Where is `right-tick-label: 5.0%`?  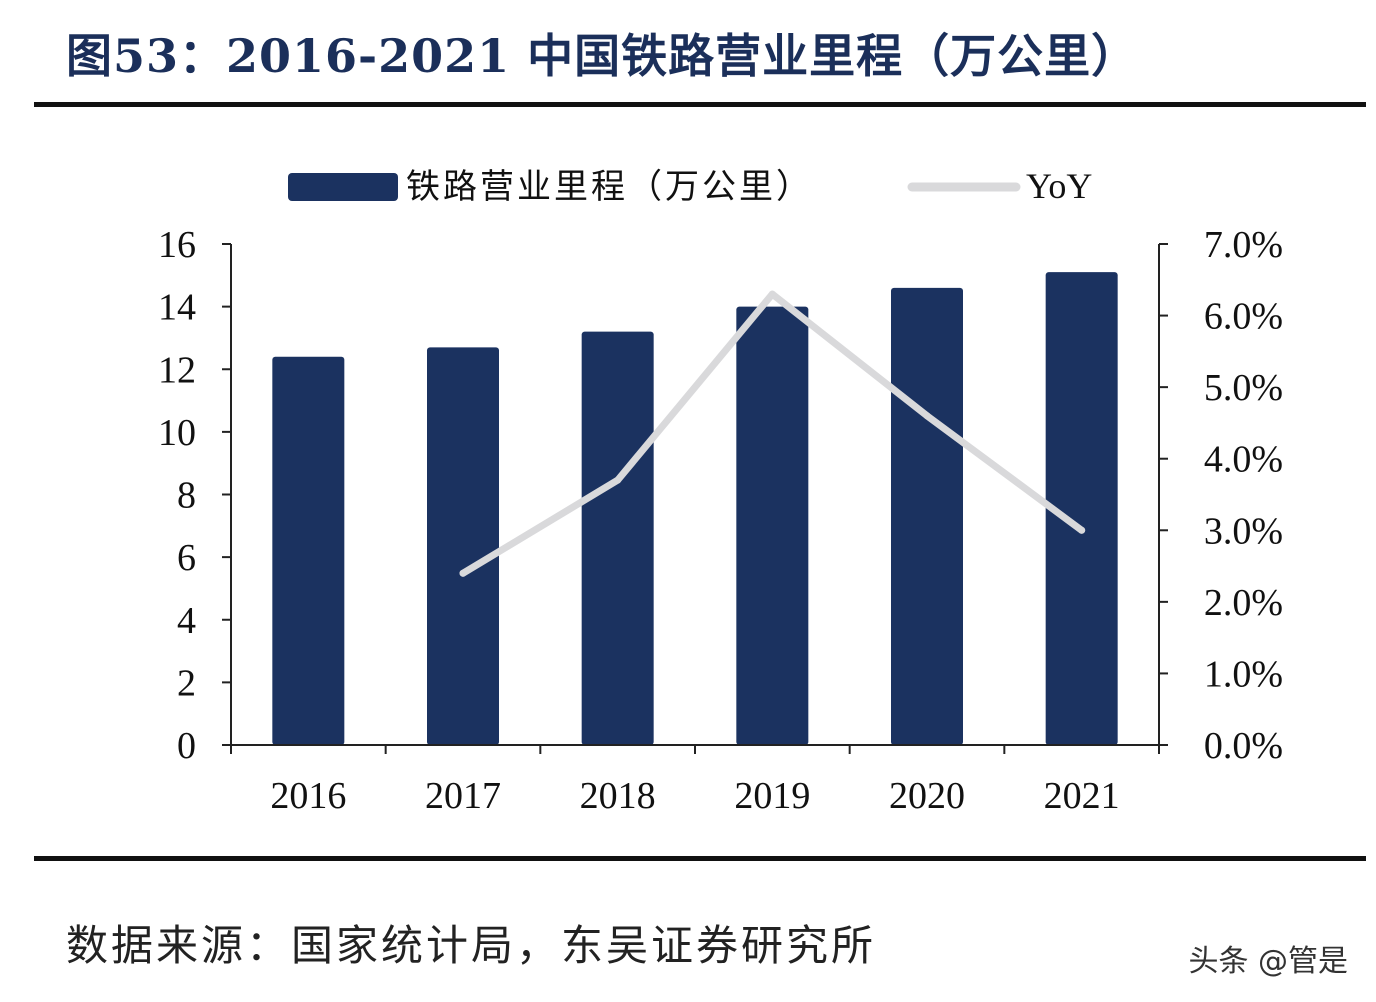 right-tick-label: 5.0% is located at coordinates (1243, 388).